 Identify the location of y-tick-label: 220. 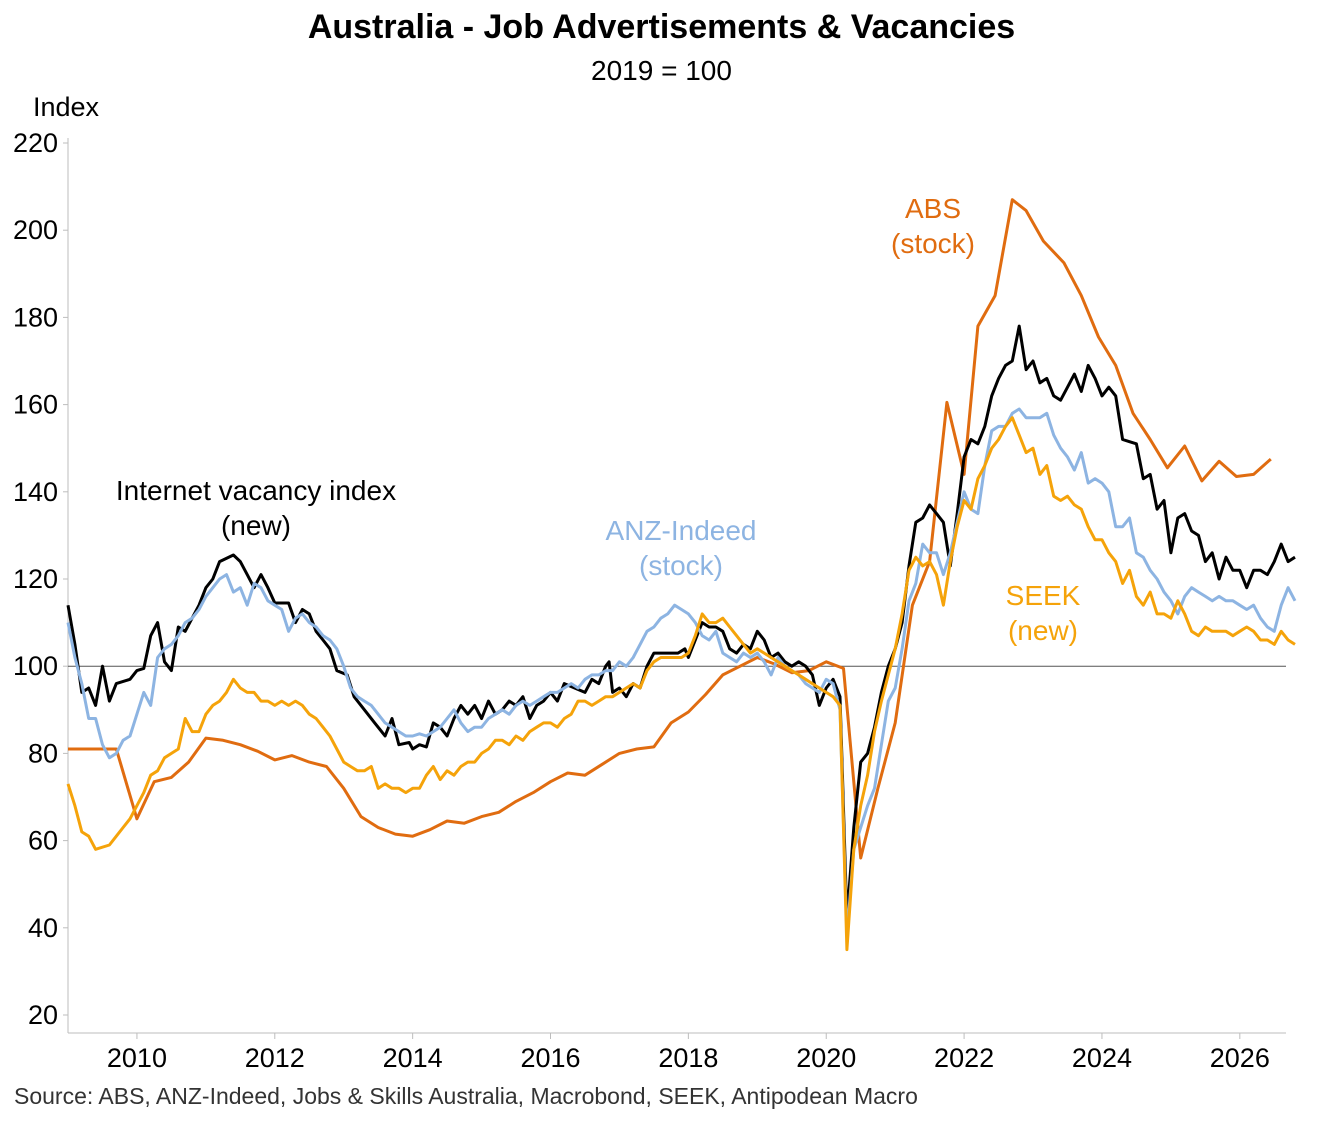
(35, 143).